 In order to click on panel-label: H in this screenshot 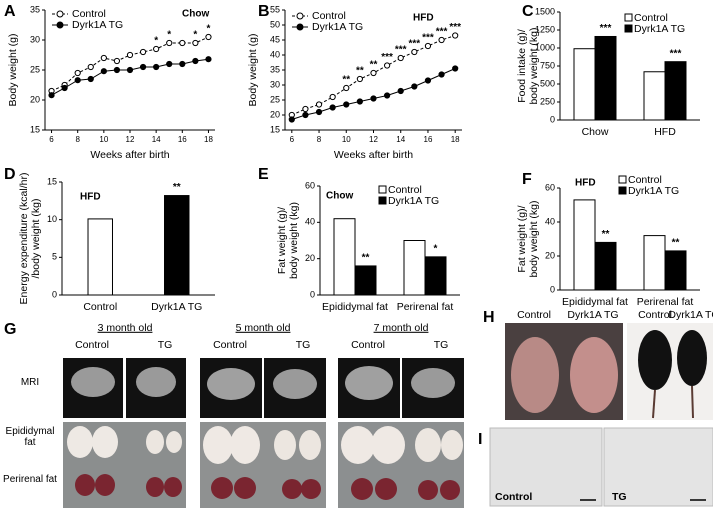, I will do `click(489, 317)`.